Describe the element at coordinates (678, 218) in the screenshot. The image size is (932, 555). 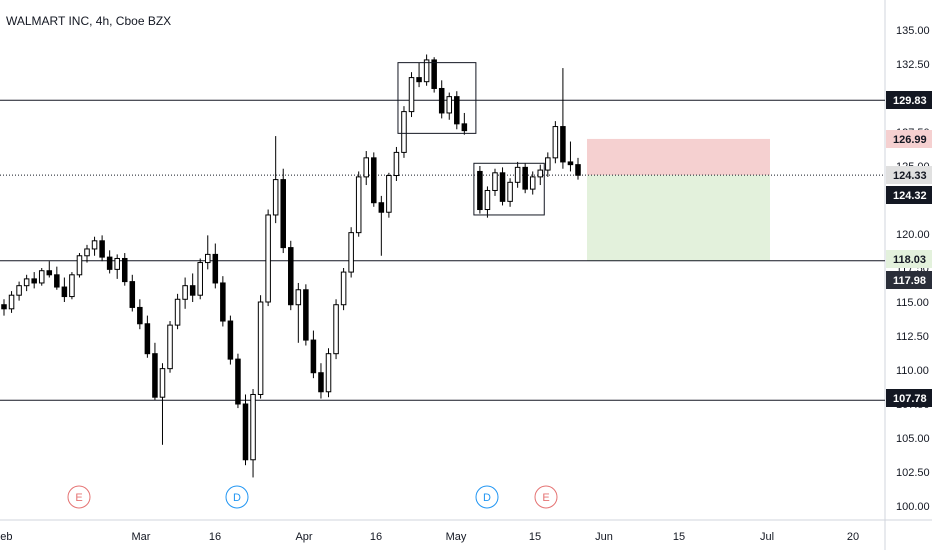
I see `take-profit-zone` at that location.